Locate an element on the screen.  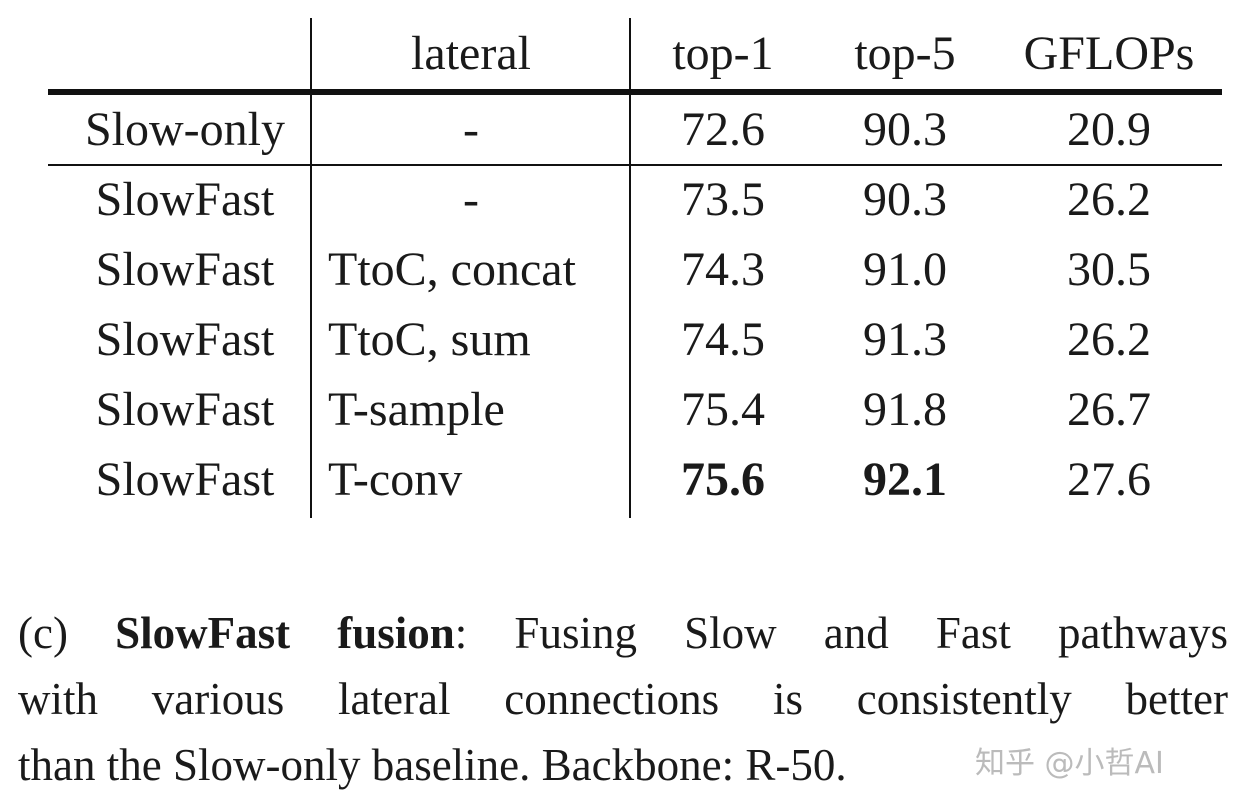
row-lateral: T-sample is located at coordinates (416, 409).